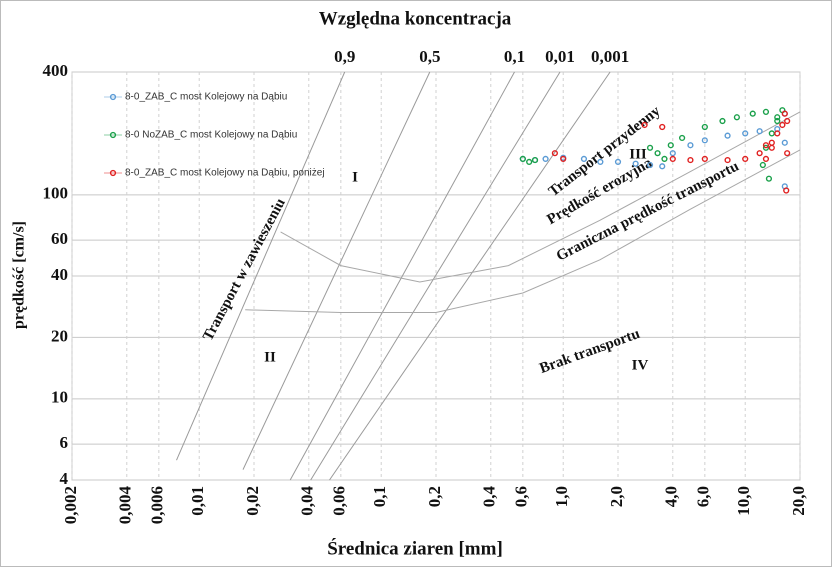  I want to click on y-tick-label: 4, so click(64, 478).